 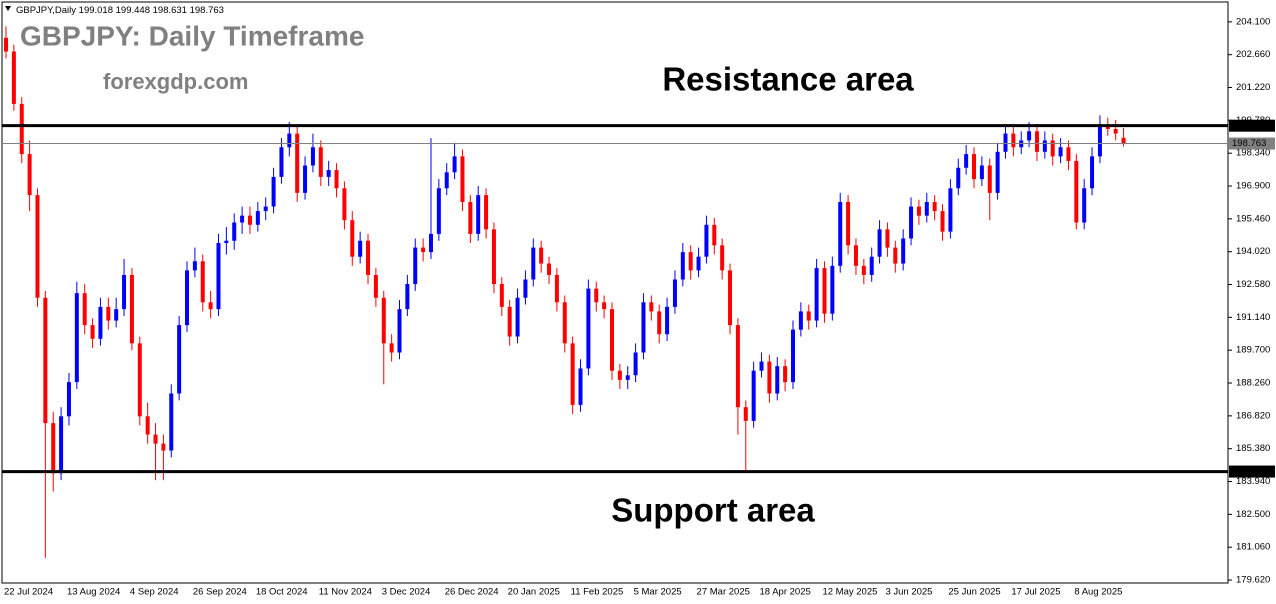 What do you see at coordinates (170, 10) in the screenshot?
I see `low: 198.631` at bounding box center [170, 10].